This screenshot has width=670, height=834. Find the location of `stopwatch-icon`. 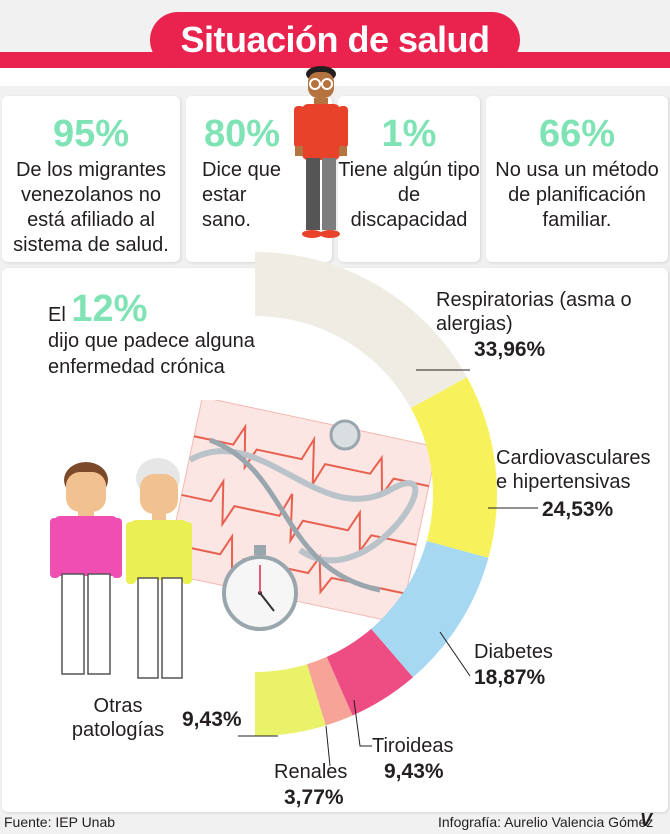

stopwatch-icon is located at coordinates (260, 588).